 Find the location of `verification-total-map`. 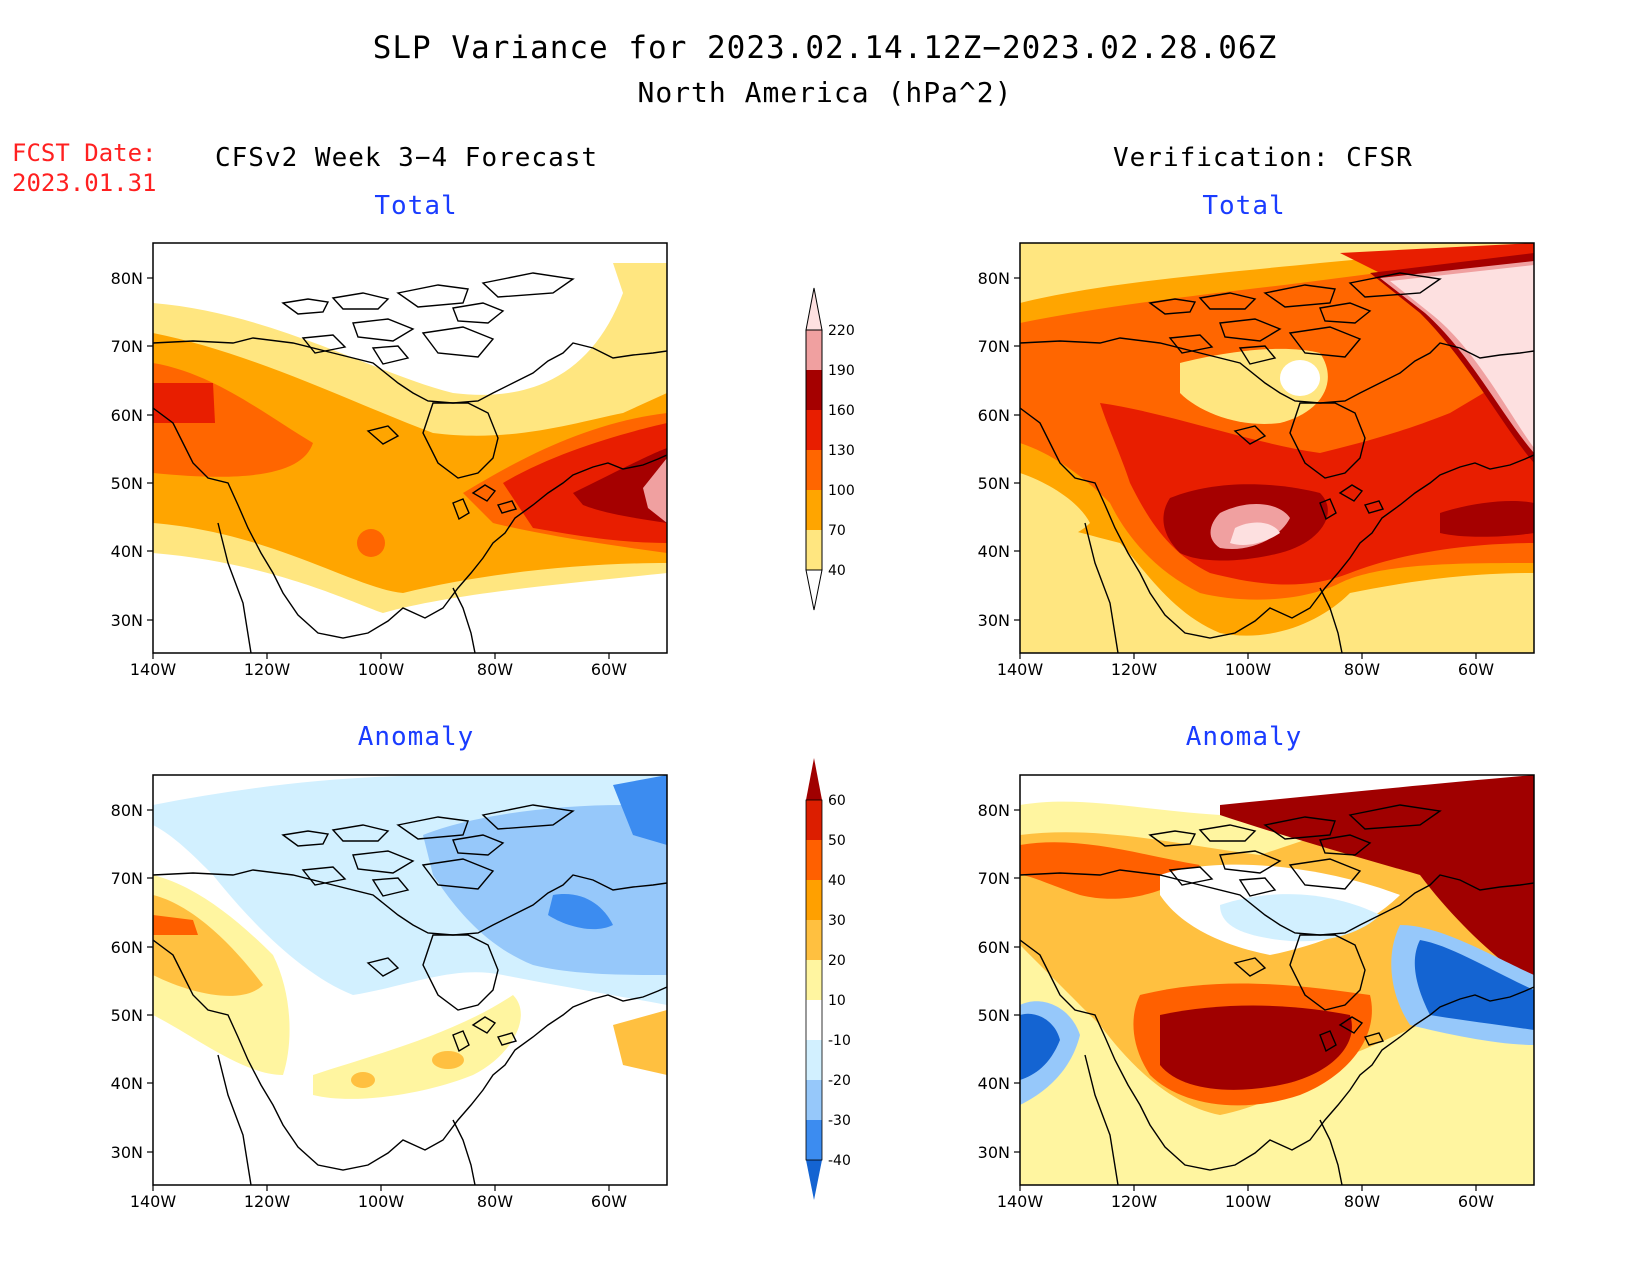

verification-total-map is located at coordinates (1277, 448).